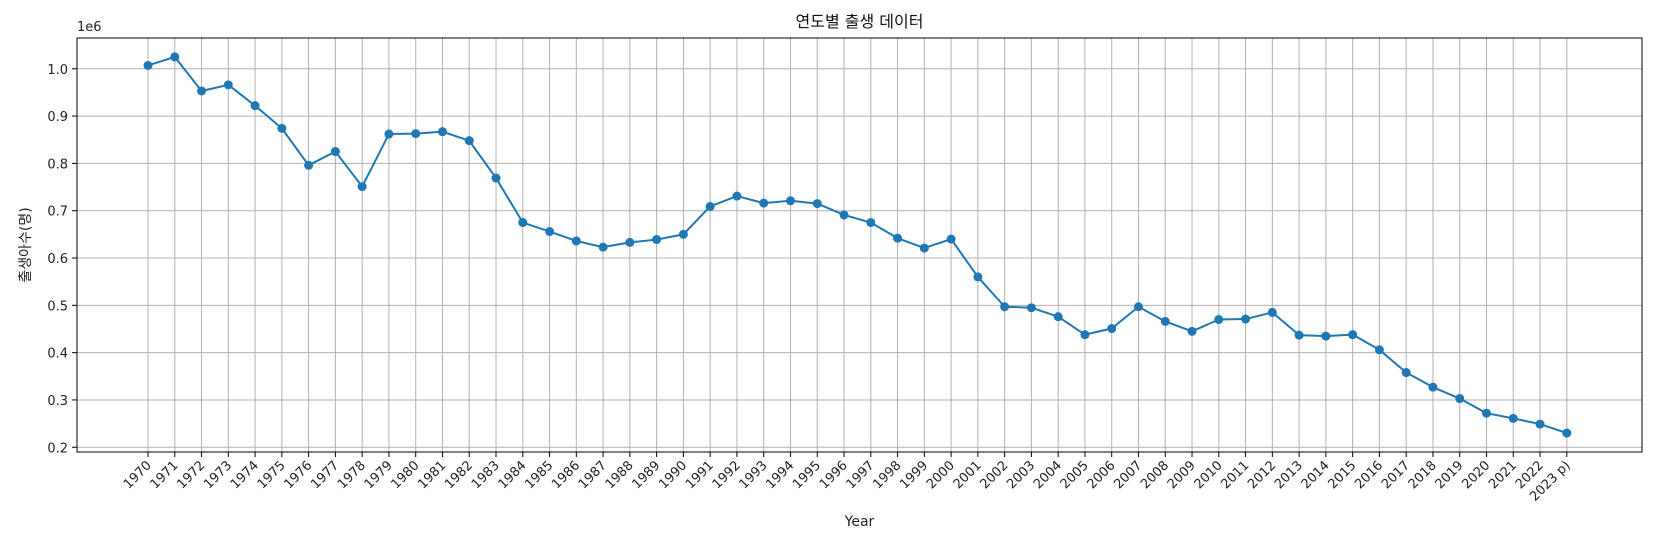  I want to click on x-tick-label: 1995, so click(807, 475).